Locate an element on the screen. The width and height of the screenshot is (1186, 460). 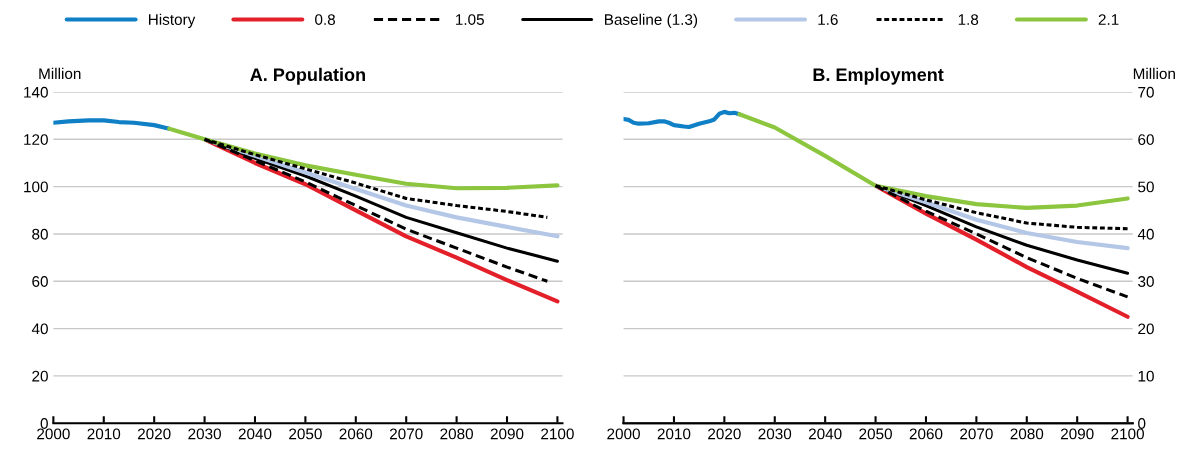
y2-axis-title: Million is located at coordinates (1154, 73).